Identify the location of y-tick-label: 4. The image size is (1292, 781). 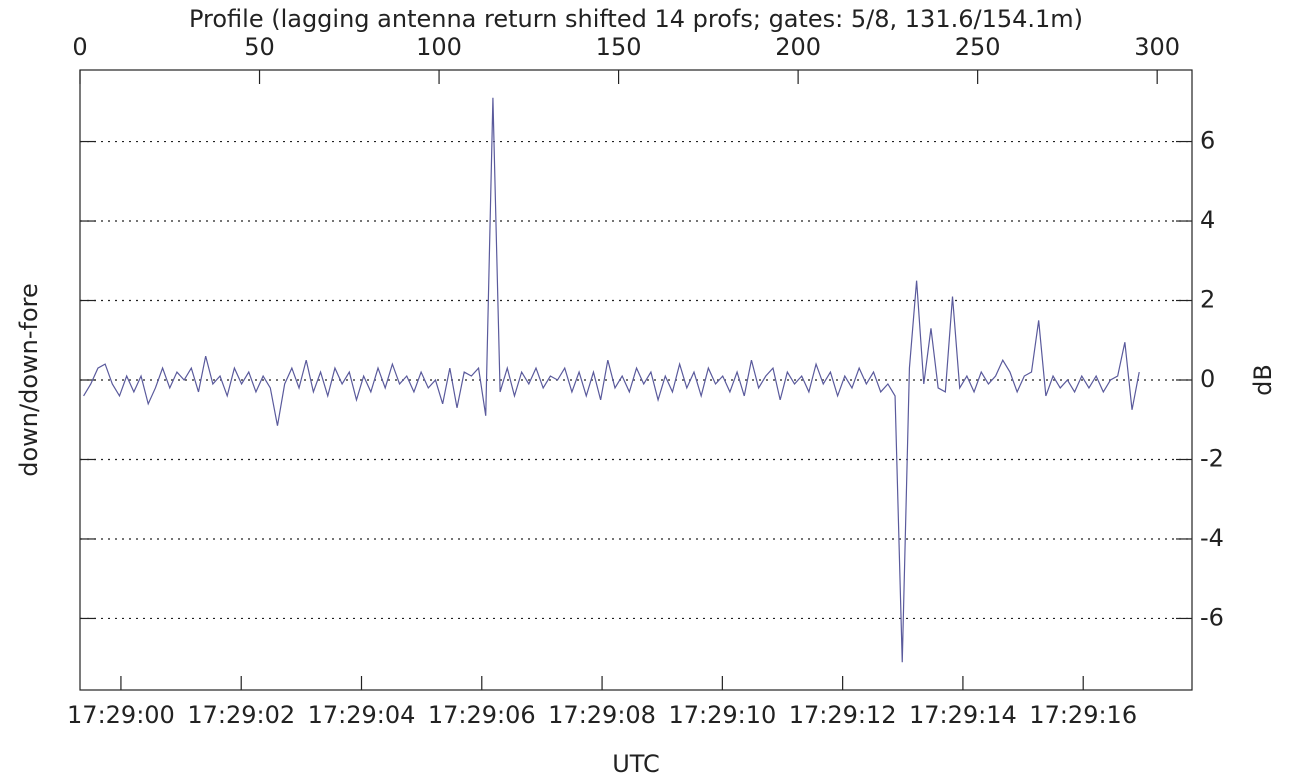
(1207, 220).